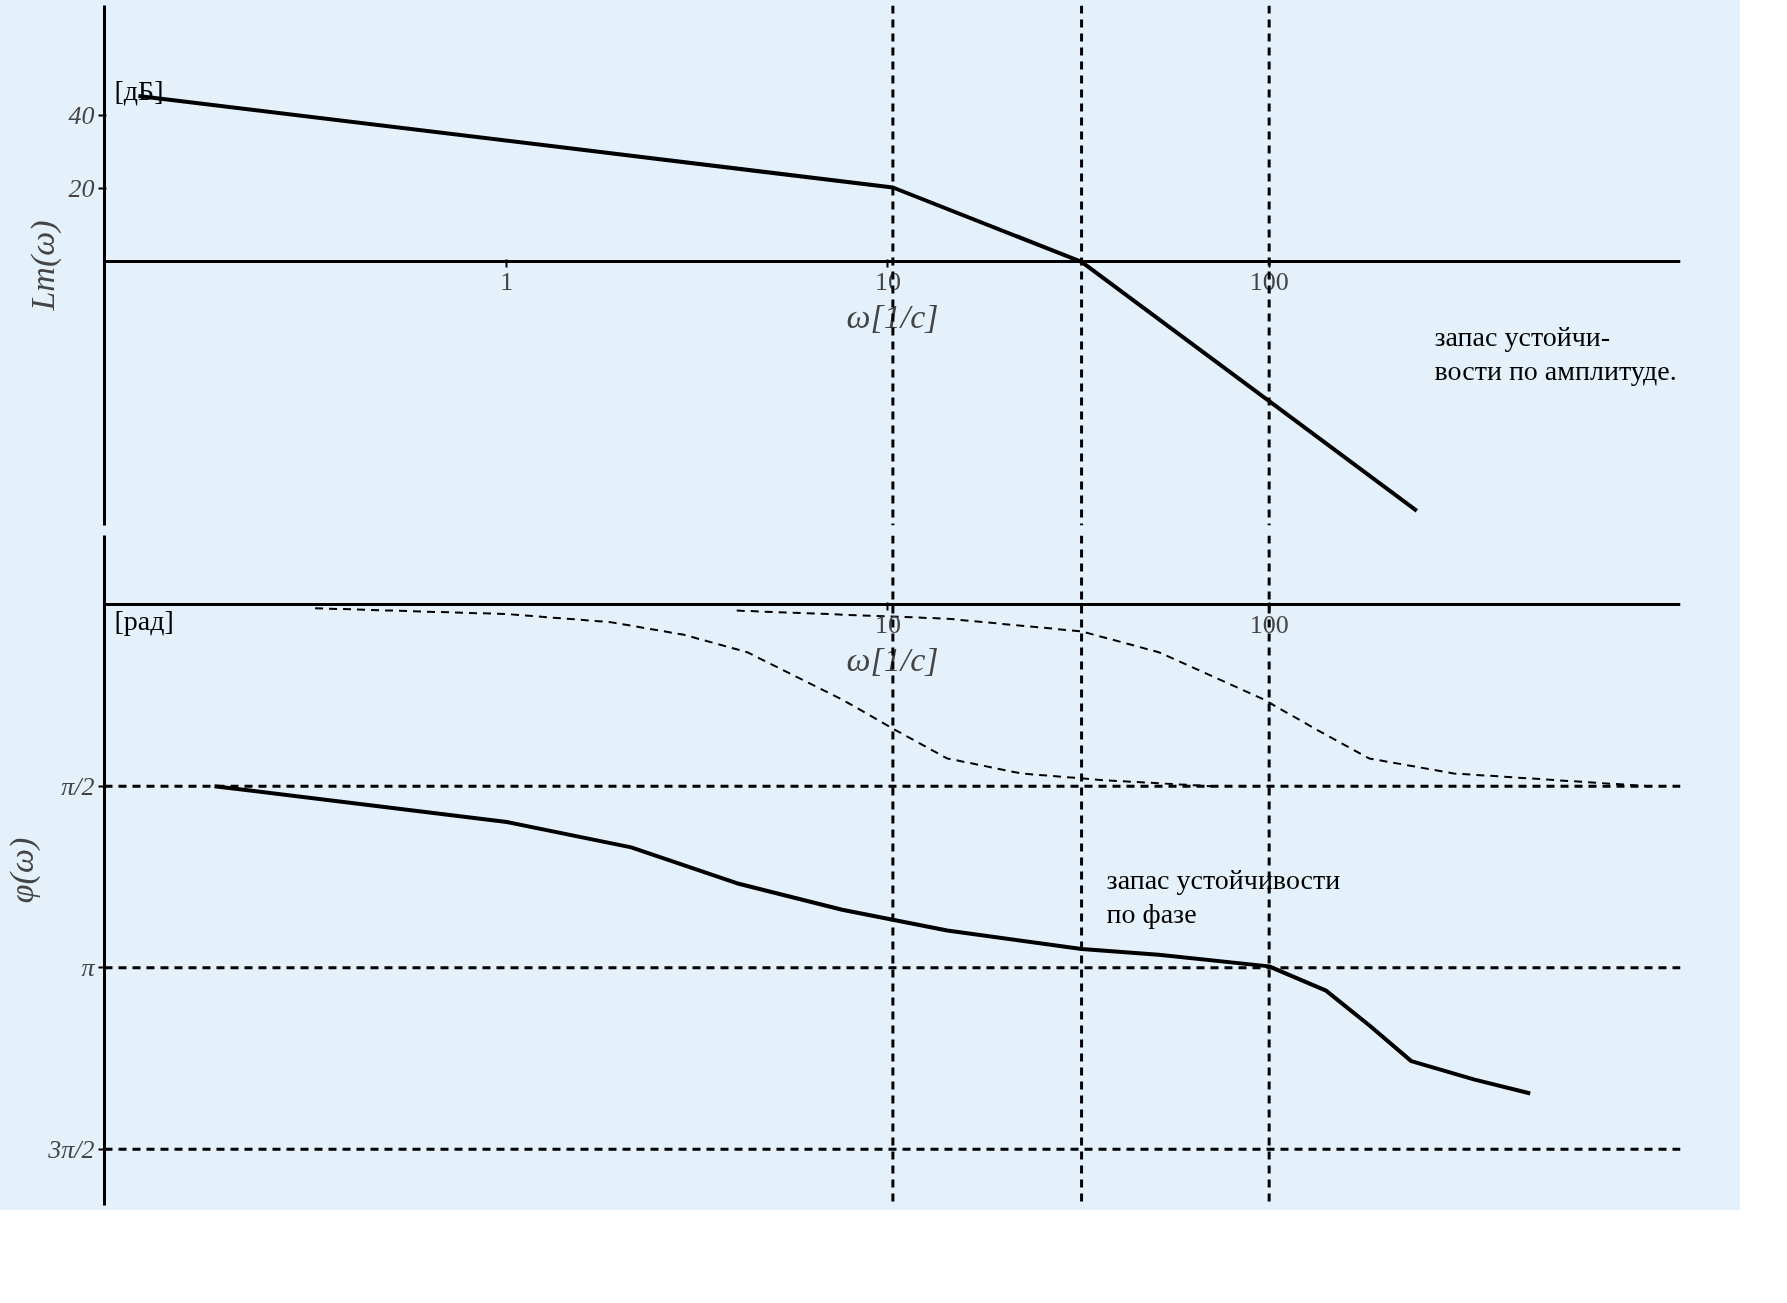 The image size is (1787, 1303). I want to click on y-axis-title: Lm(ω), so click(42, 266).